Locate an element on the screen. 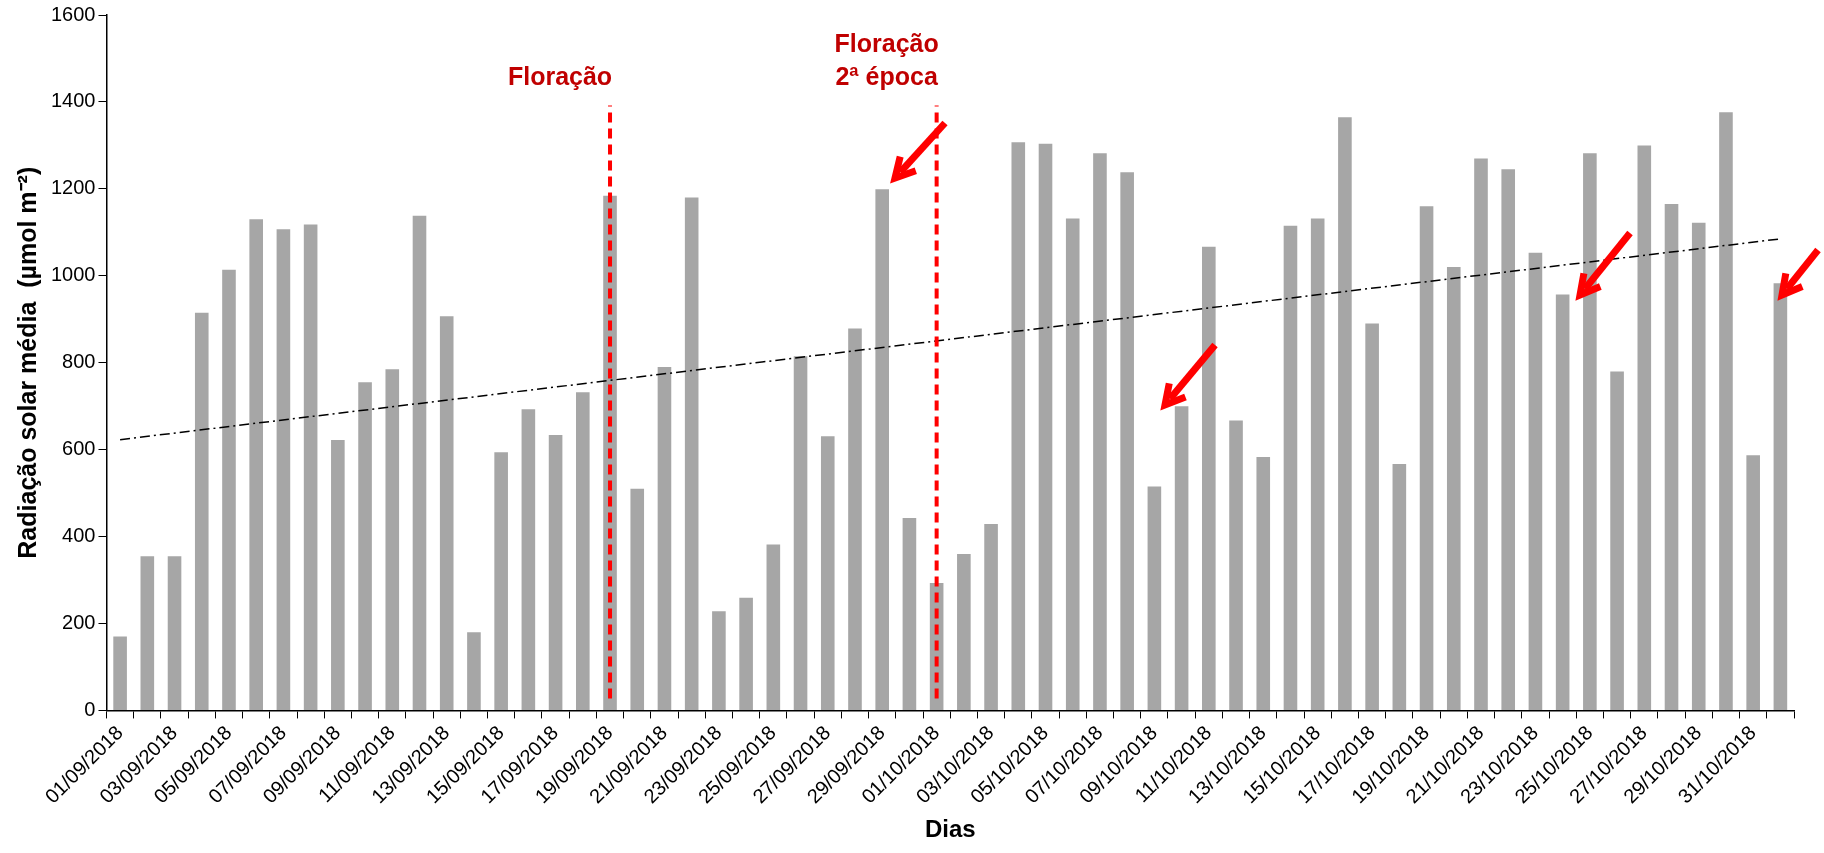 The image size is (1824, 853). y-tick-label: 200 is located at coordinates (79, 622).